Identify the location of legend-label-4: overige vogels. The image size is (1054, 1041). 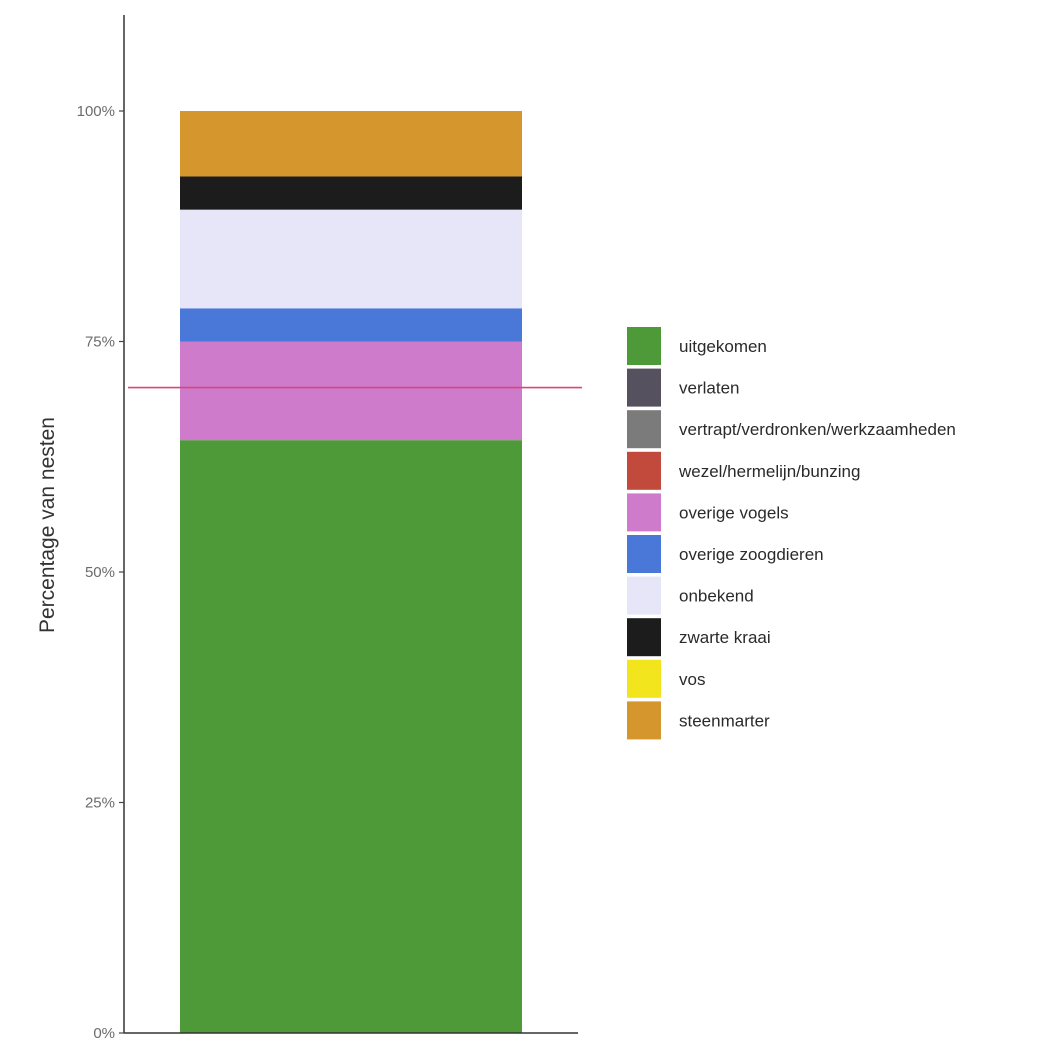
(734, 512).